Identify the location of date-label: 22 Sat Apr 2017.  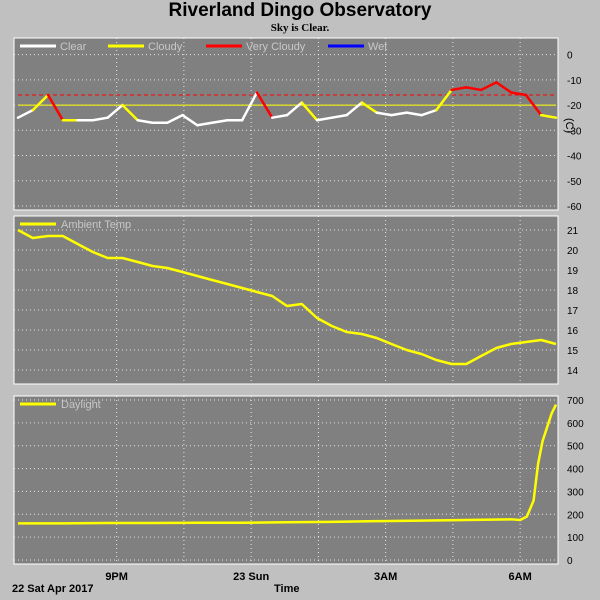
(53, 589).